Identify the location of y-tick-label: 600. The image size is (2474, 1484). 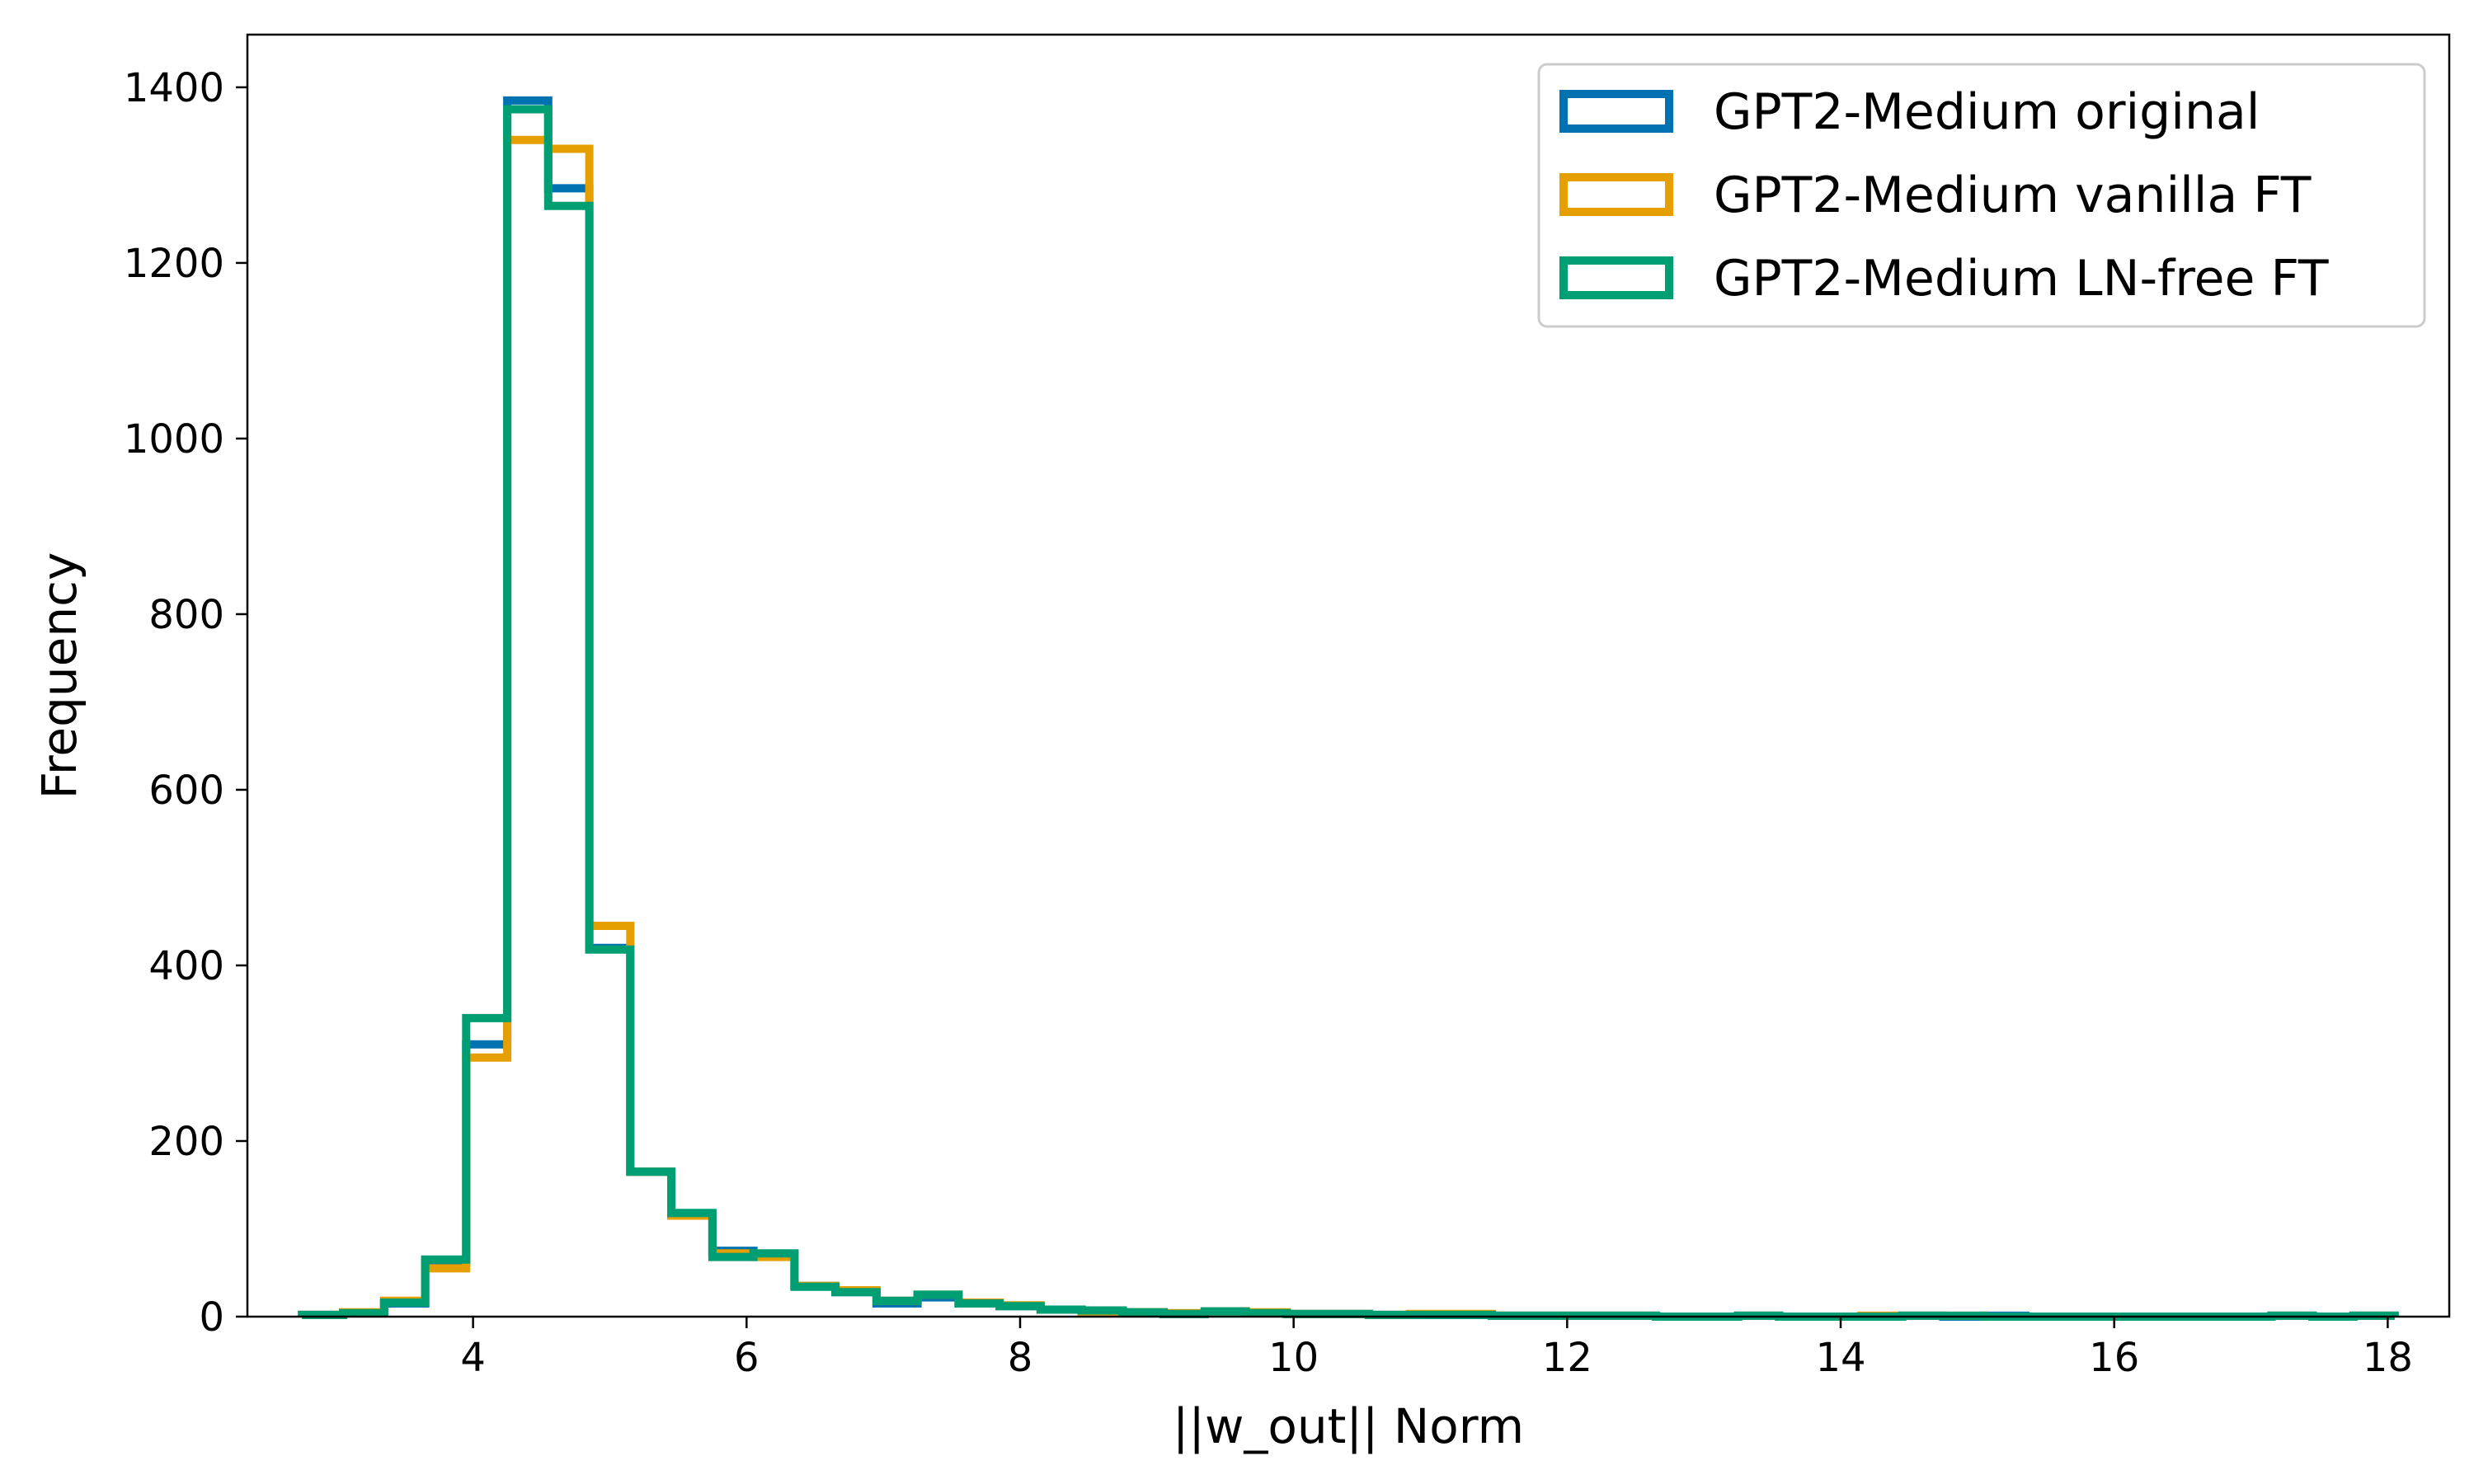
(186, 791).